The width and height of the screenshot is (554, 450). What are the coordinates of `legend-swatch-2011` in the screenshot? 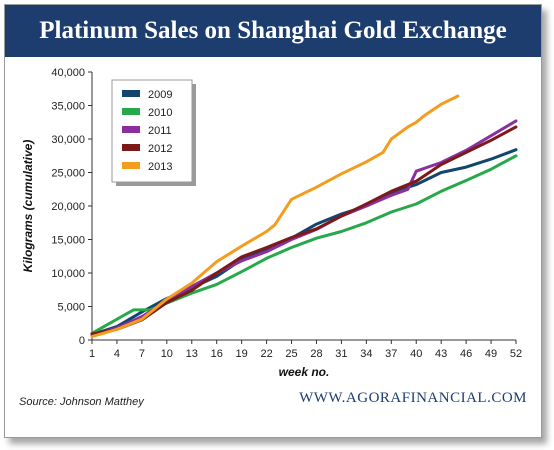 It's located at (131, 129).